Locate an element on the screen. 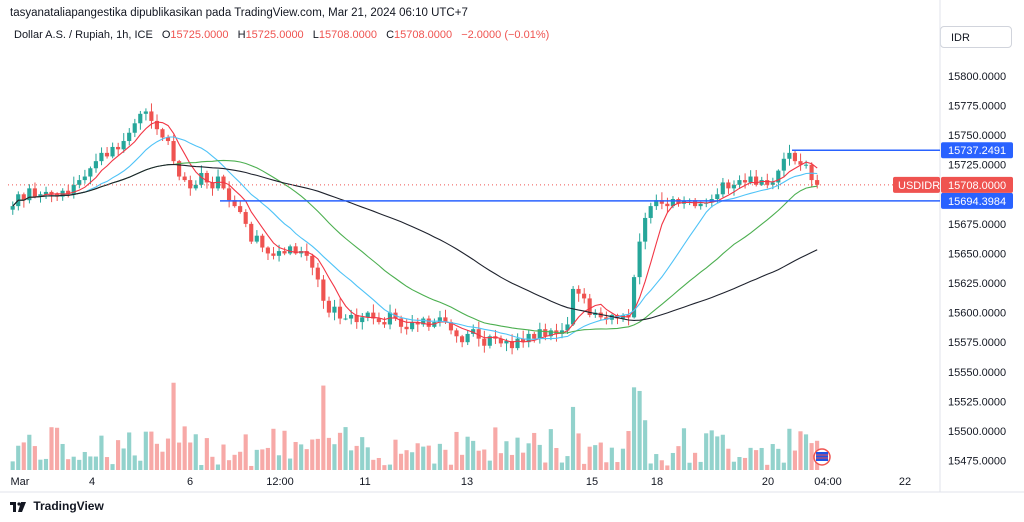  x-tick-label: 4 is located at coordinates (92, 482).